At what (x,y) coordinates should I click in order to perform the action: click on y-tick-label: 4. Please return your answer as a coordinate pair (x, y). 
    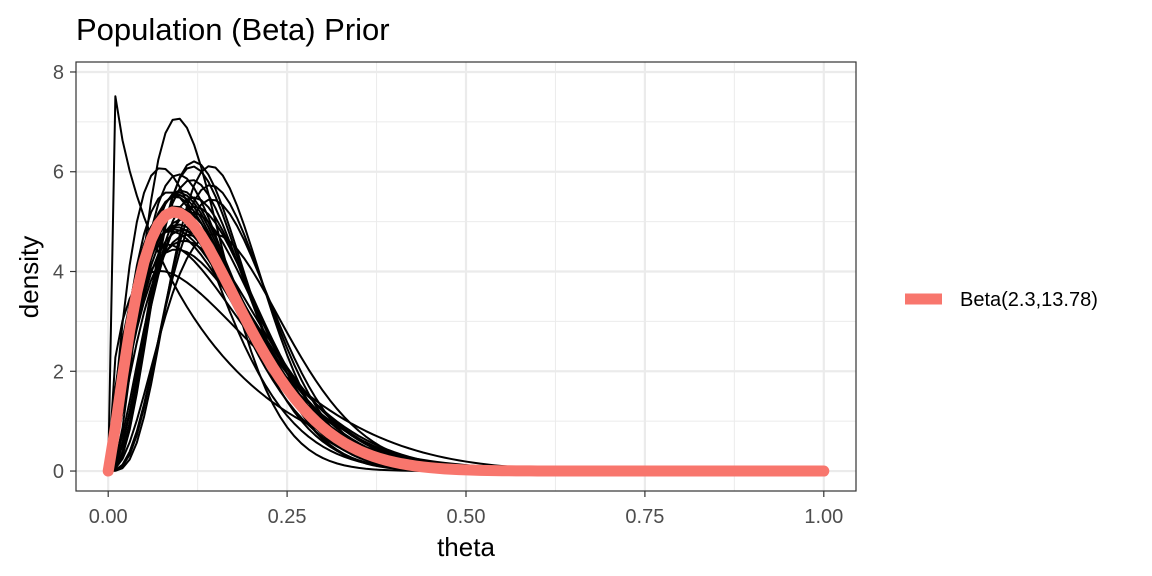
    Looking at the image, I should click on (58, 273).